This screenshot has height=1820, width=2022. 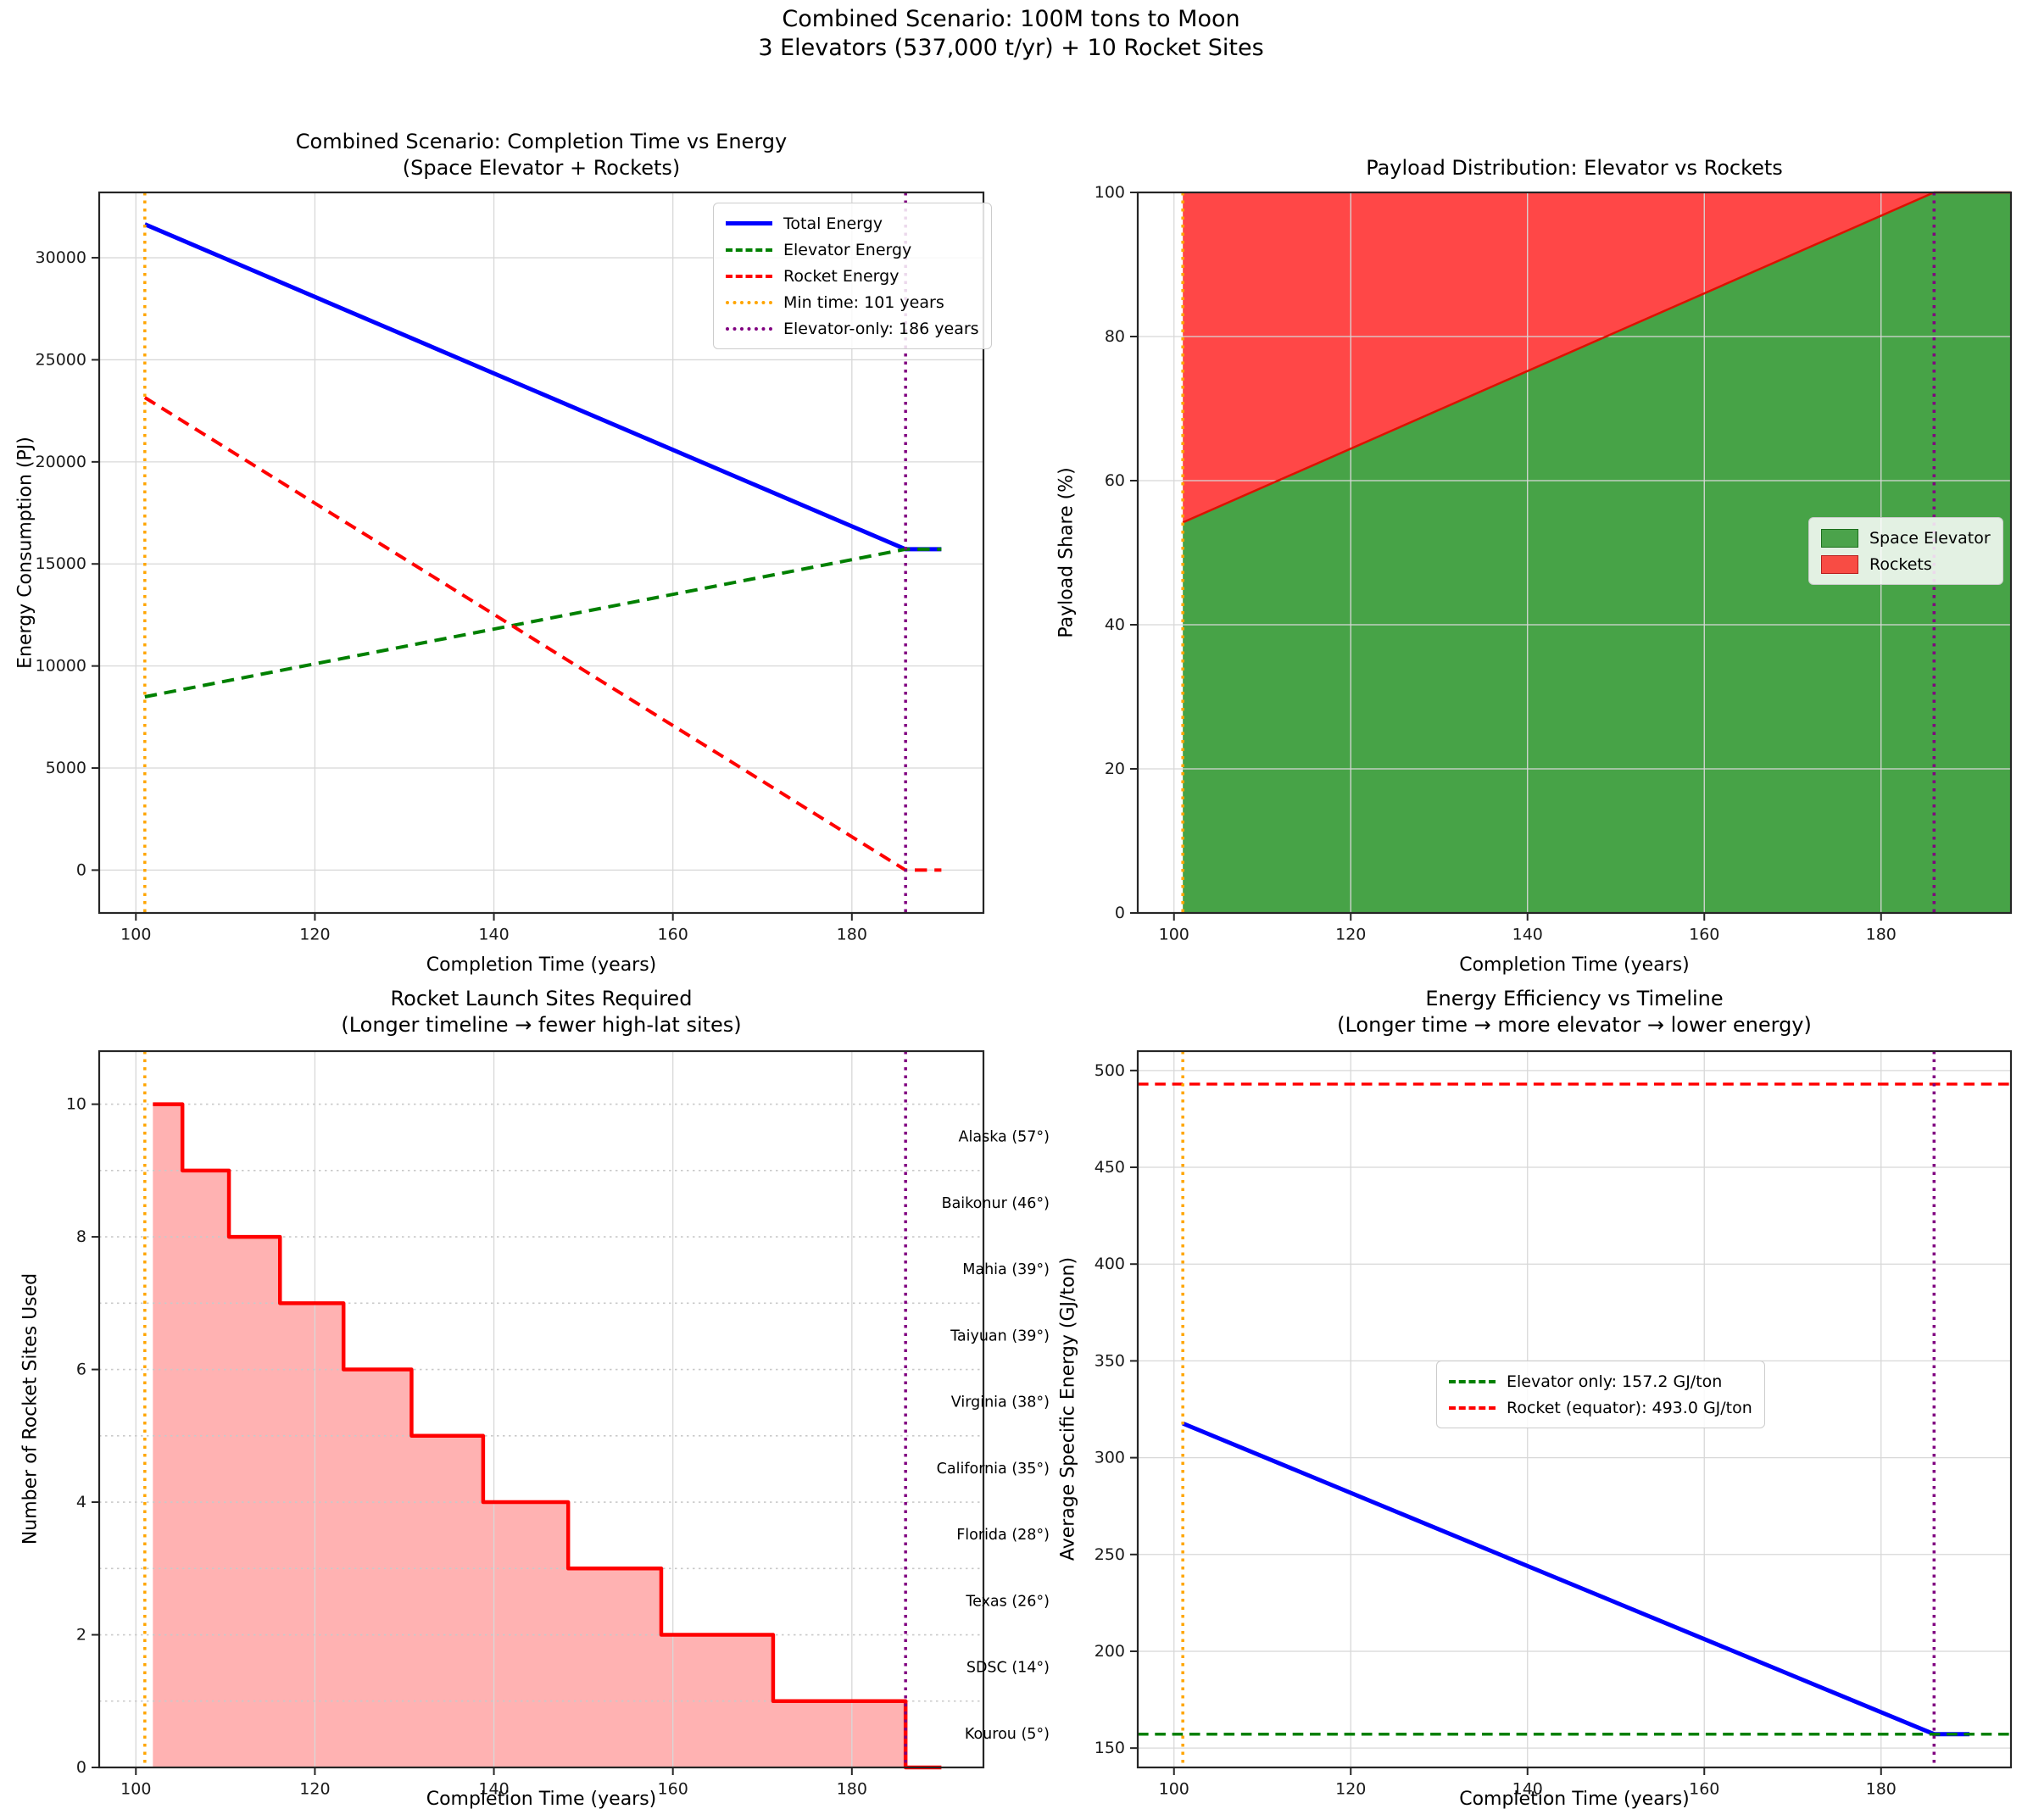 I want to click on legend-item-label: Rocket (equator): 493.0 GJ/ton, so click(x=1629, y=1407).